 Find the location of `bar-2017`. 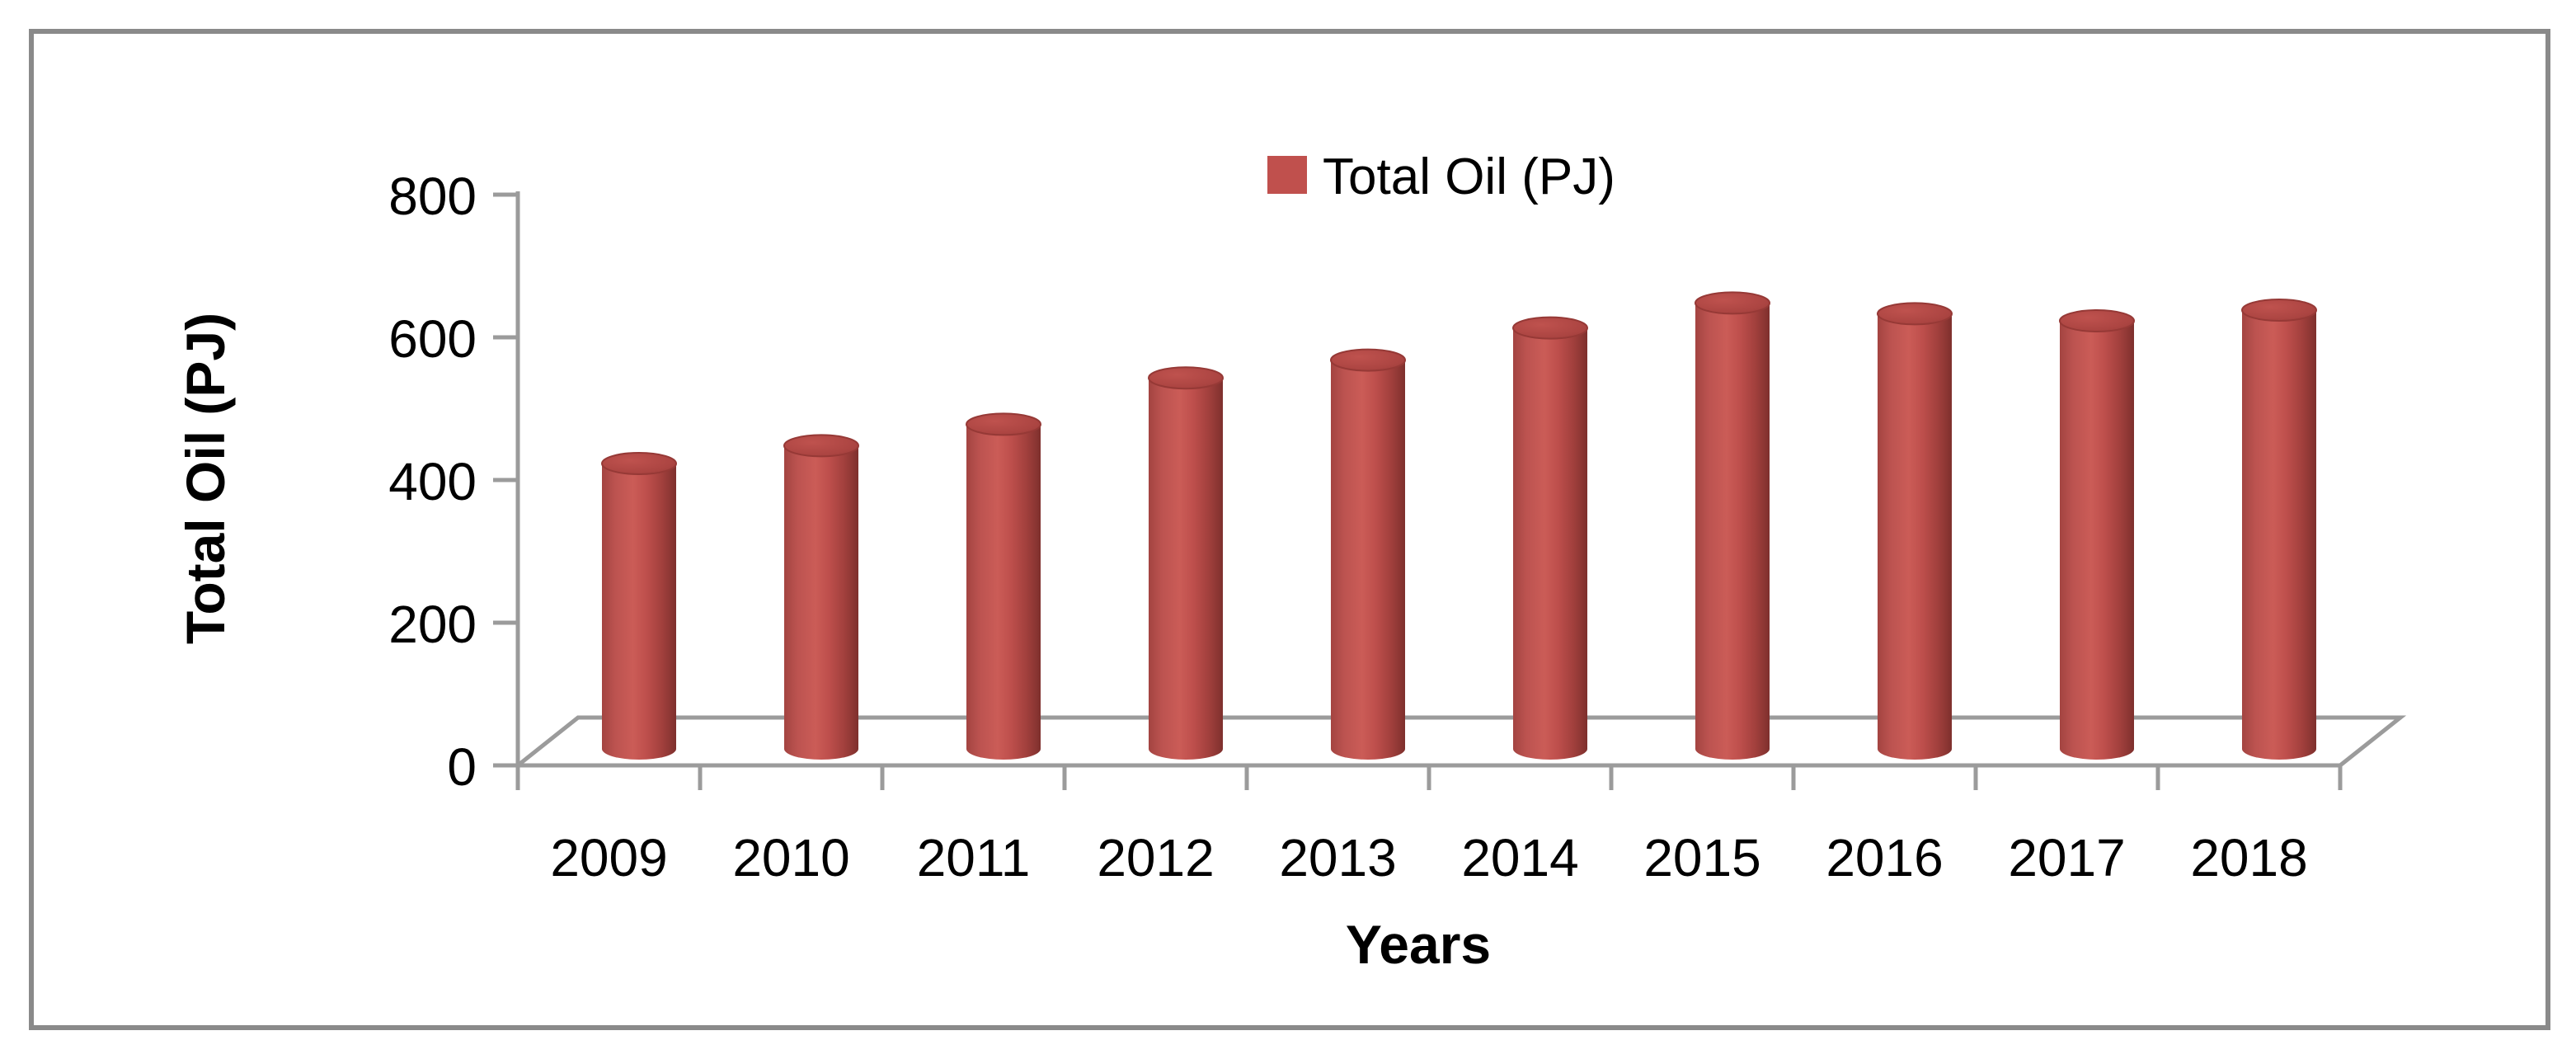

bar-2017 is located at coordinates (2097, 534).